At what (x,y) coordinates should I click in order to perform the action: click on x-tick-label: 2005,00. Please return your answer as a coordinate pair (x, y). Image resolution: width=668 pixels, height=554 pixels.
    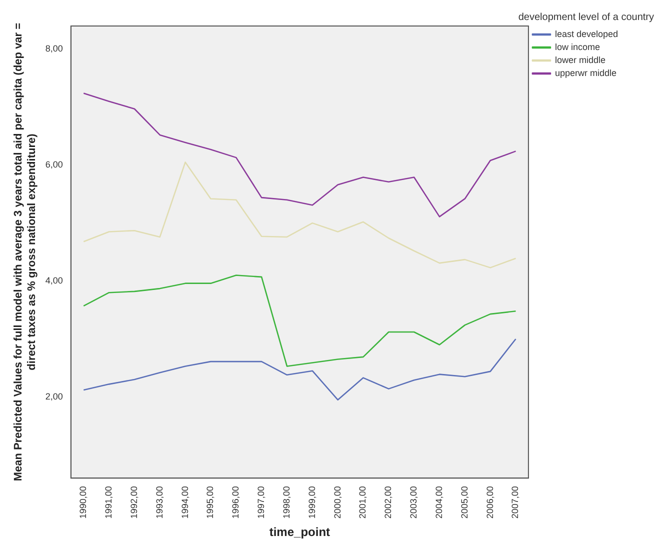
    Looking at the image, I should click on (464, 502).